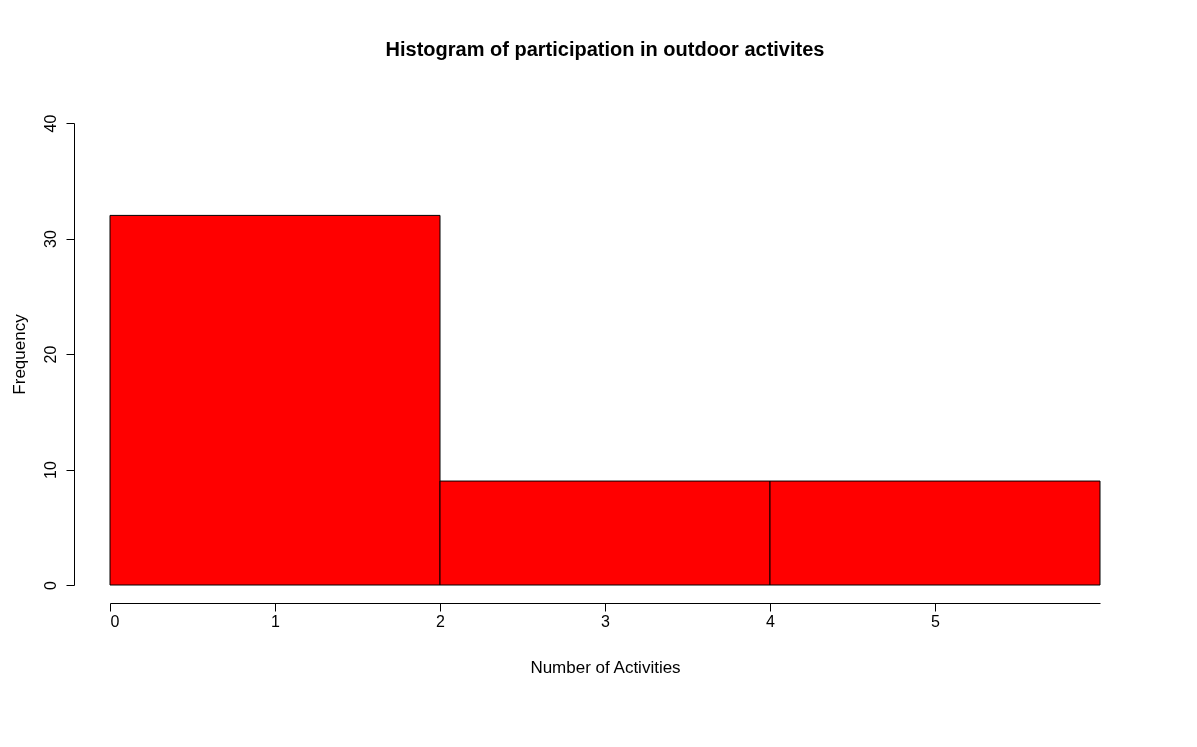 Image resolution: width=1197 pixels, height=747 pixels. What do you see at coordinates (276, 621) in the screenshot?
I see `x-tick-label: 1` at bounding box center [276, 621].